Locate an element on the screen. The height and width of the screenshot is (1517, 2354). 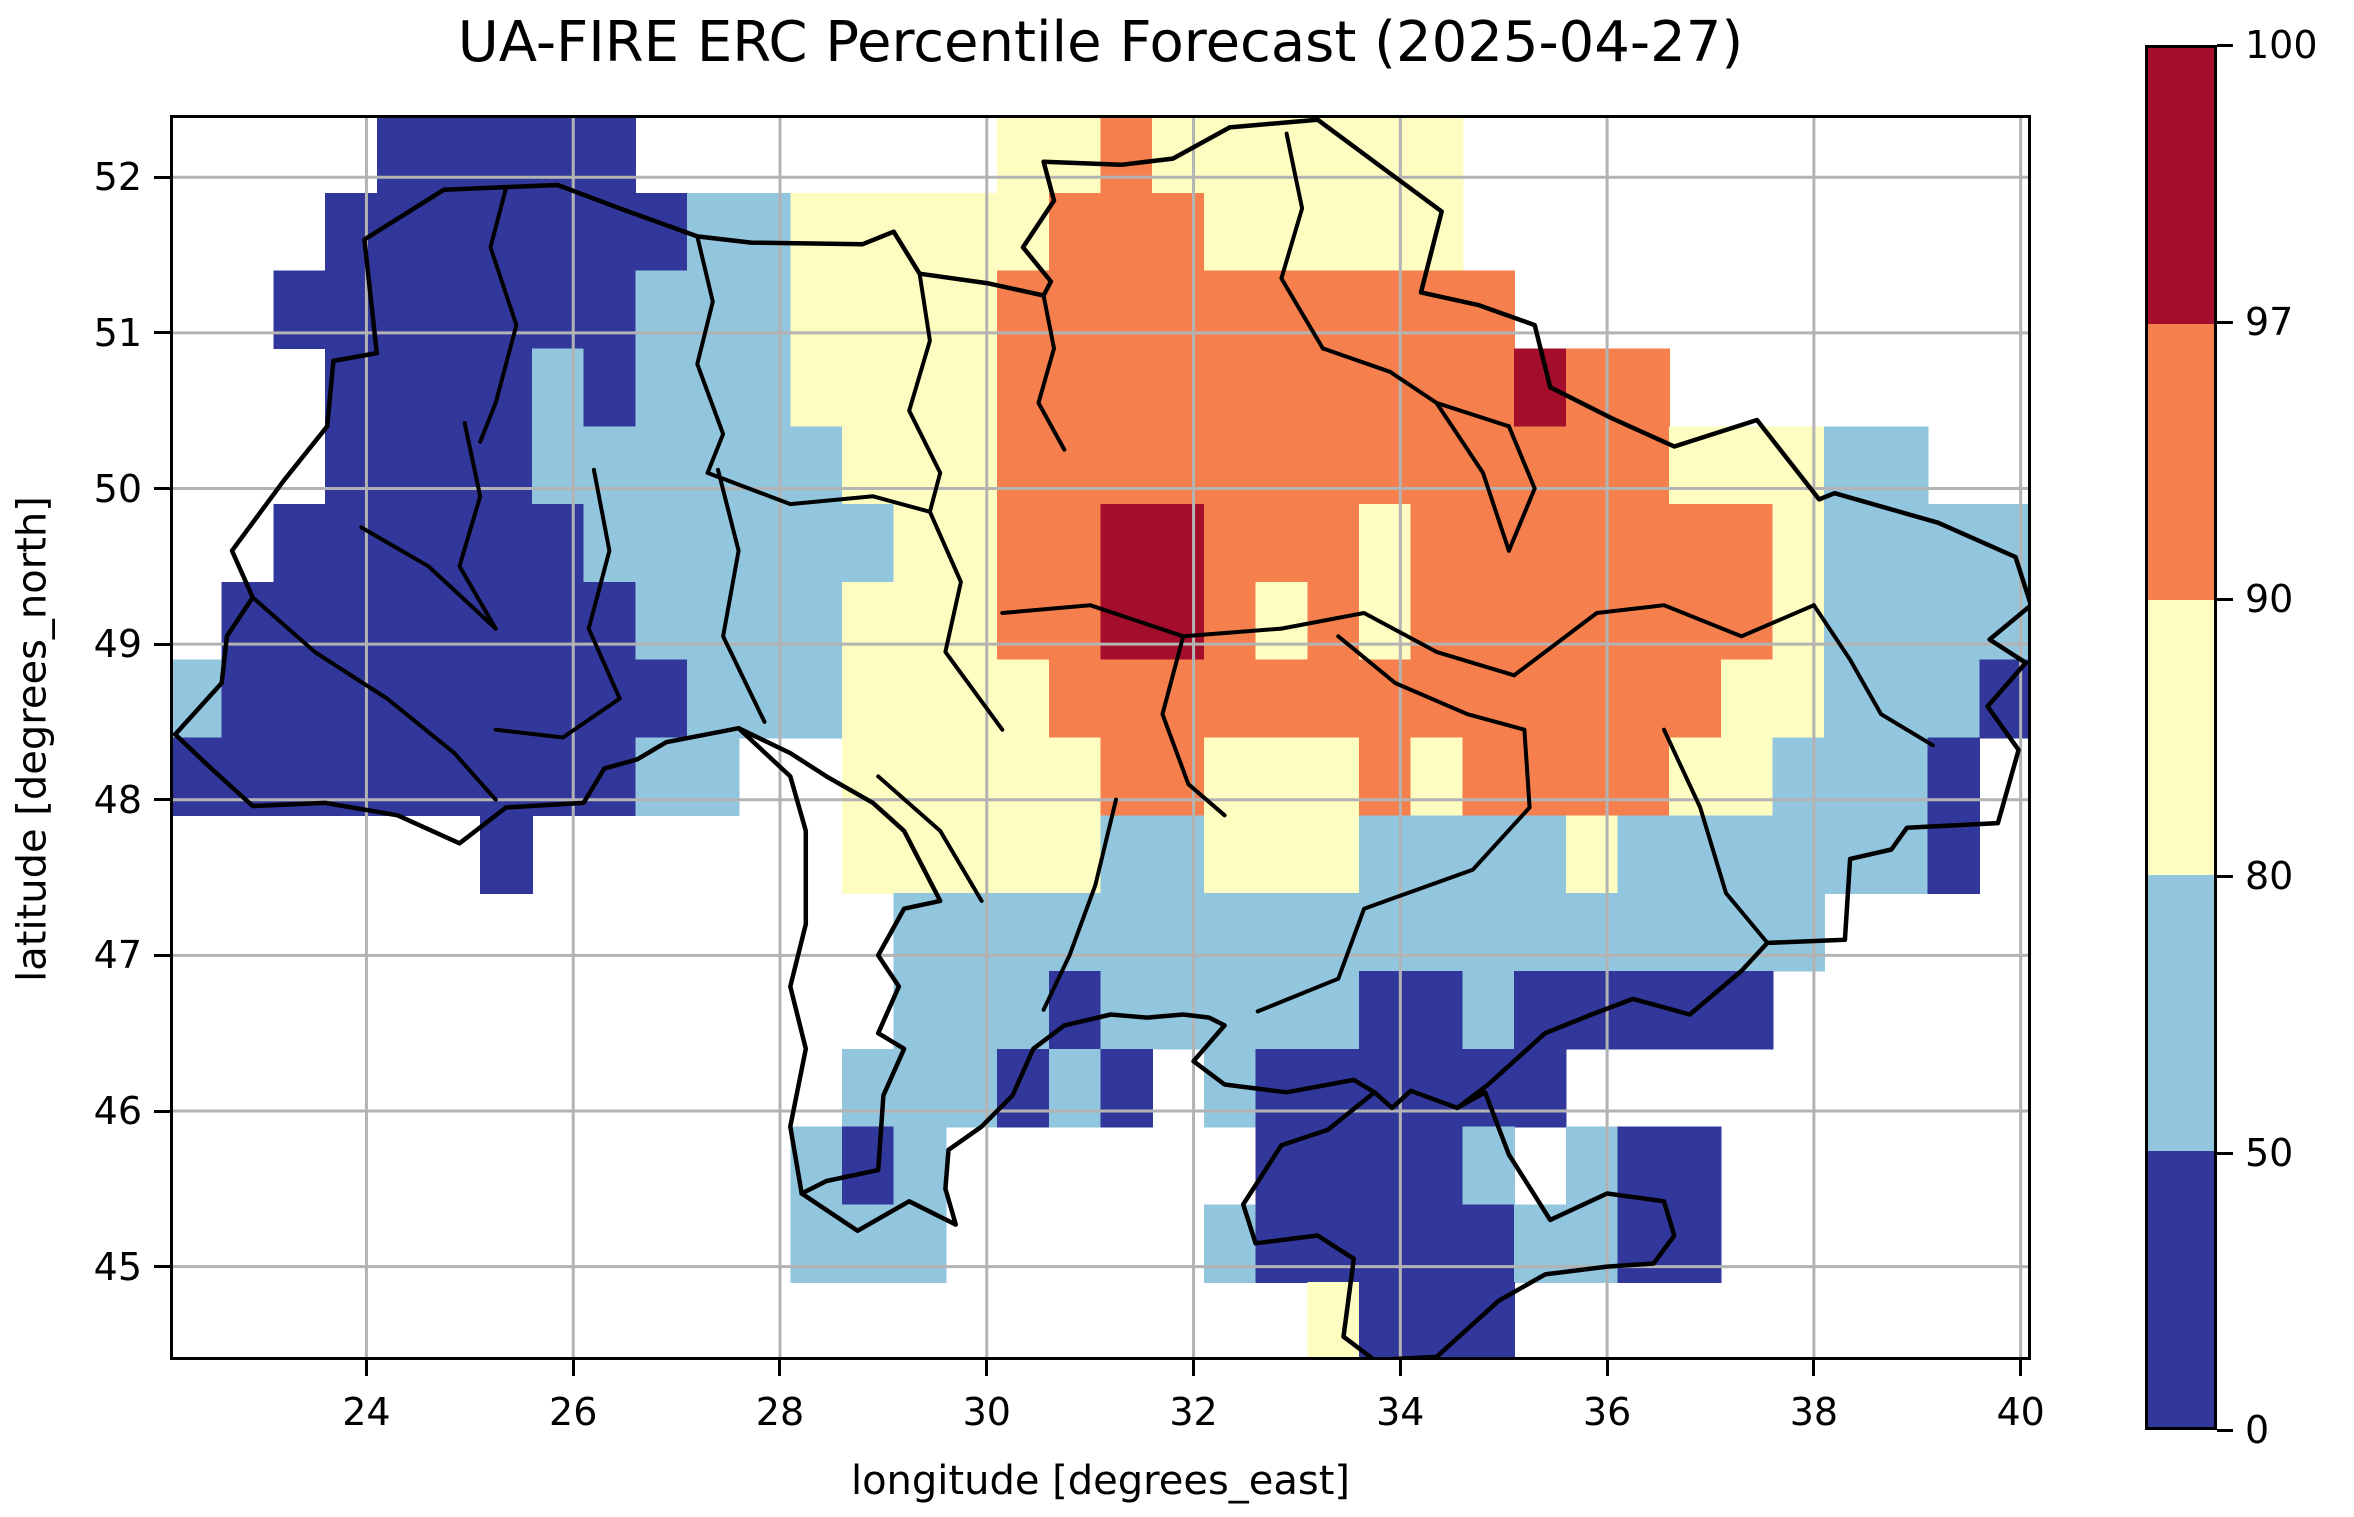
x-tick-label: 32 is located at coordinates (1193, 1412).